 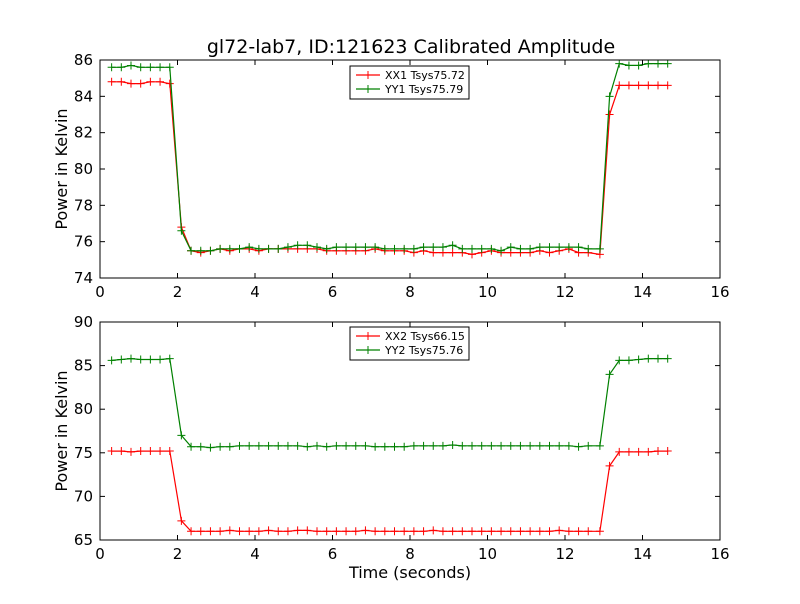 What do you see at coordinates (423, 350) in the screenshot?
I see `legend-entry: YY2 Tsys75.76` at bounding box center [423, 350].